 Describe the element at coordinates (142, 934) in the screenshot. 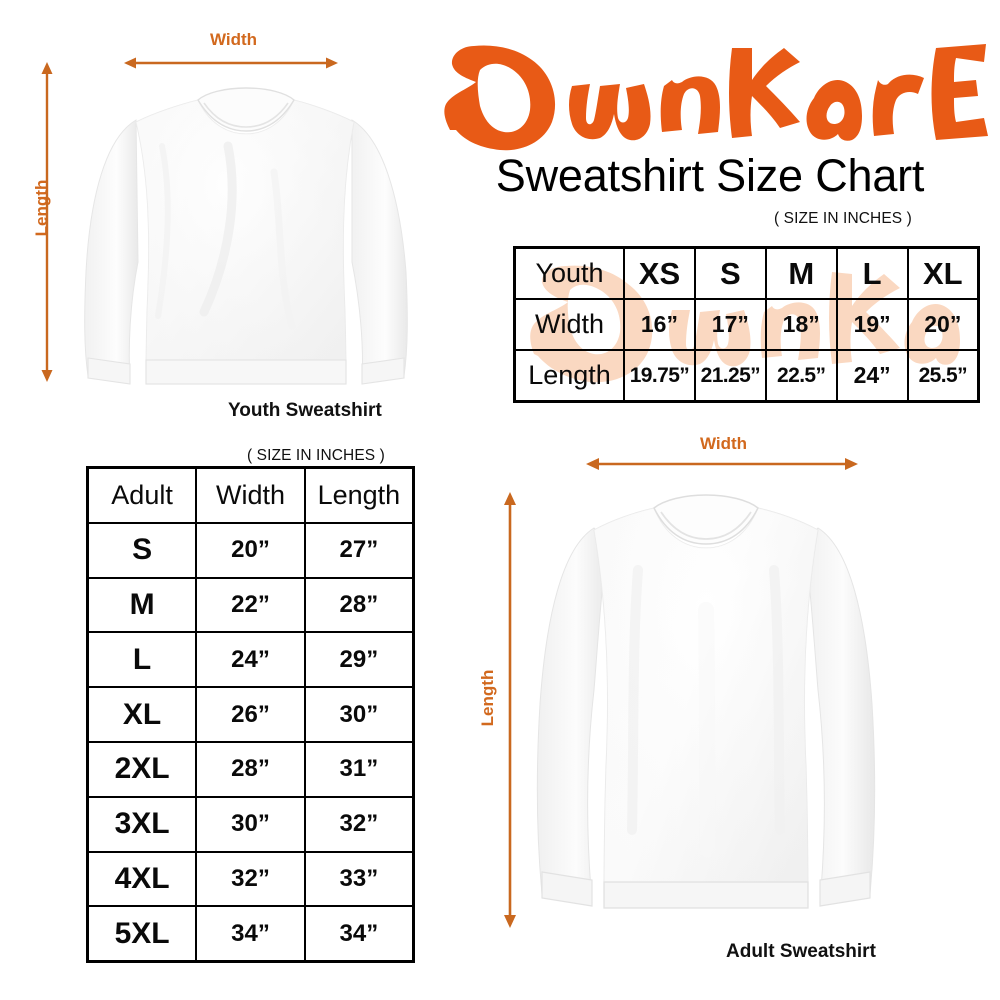

I see `adult-size-5xl: 5XL` at that location.